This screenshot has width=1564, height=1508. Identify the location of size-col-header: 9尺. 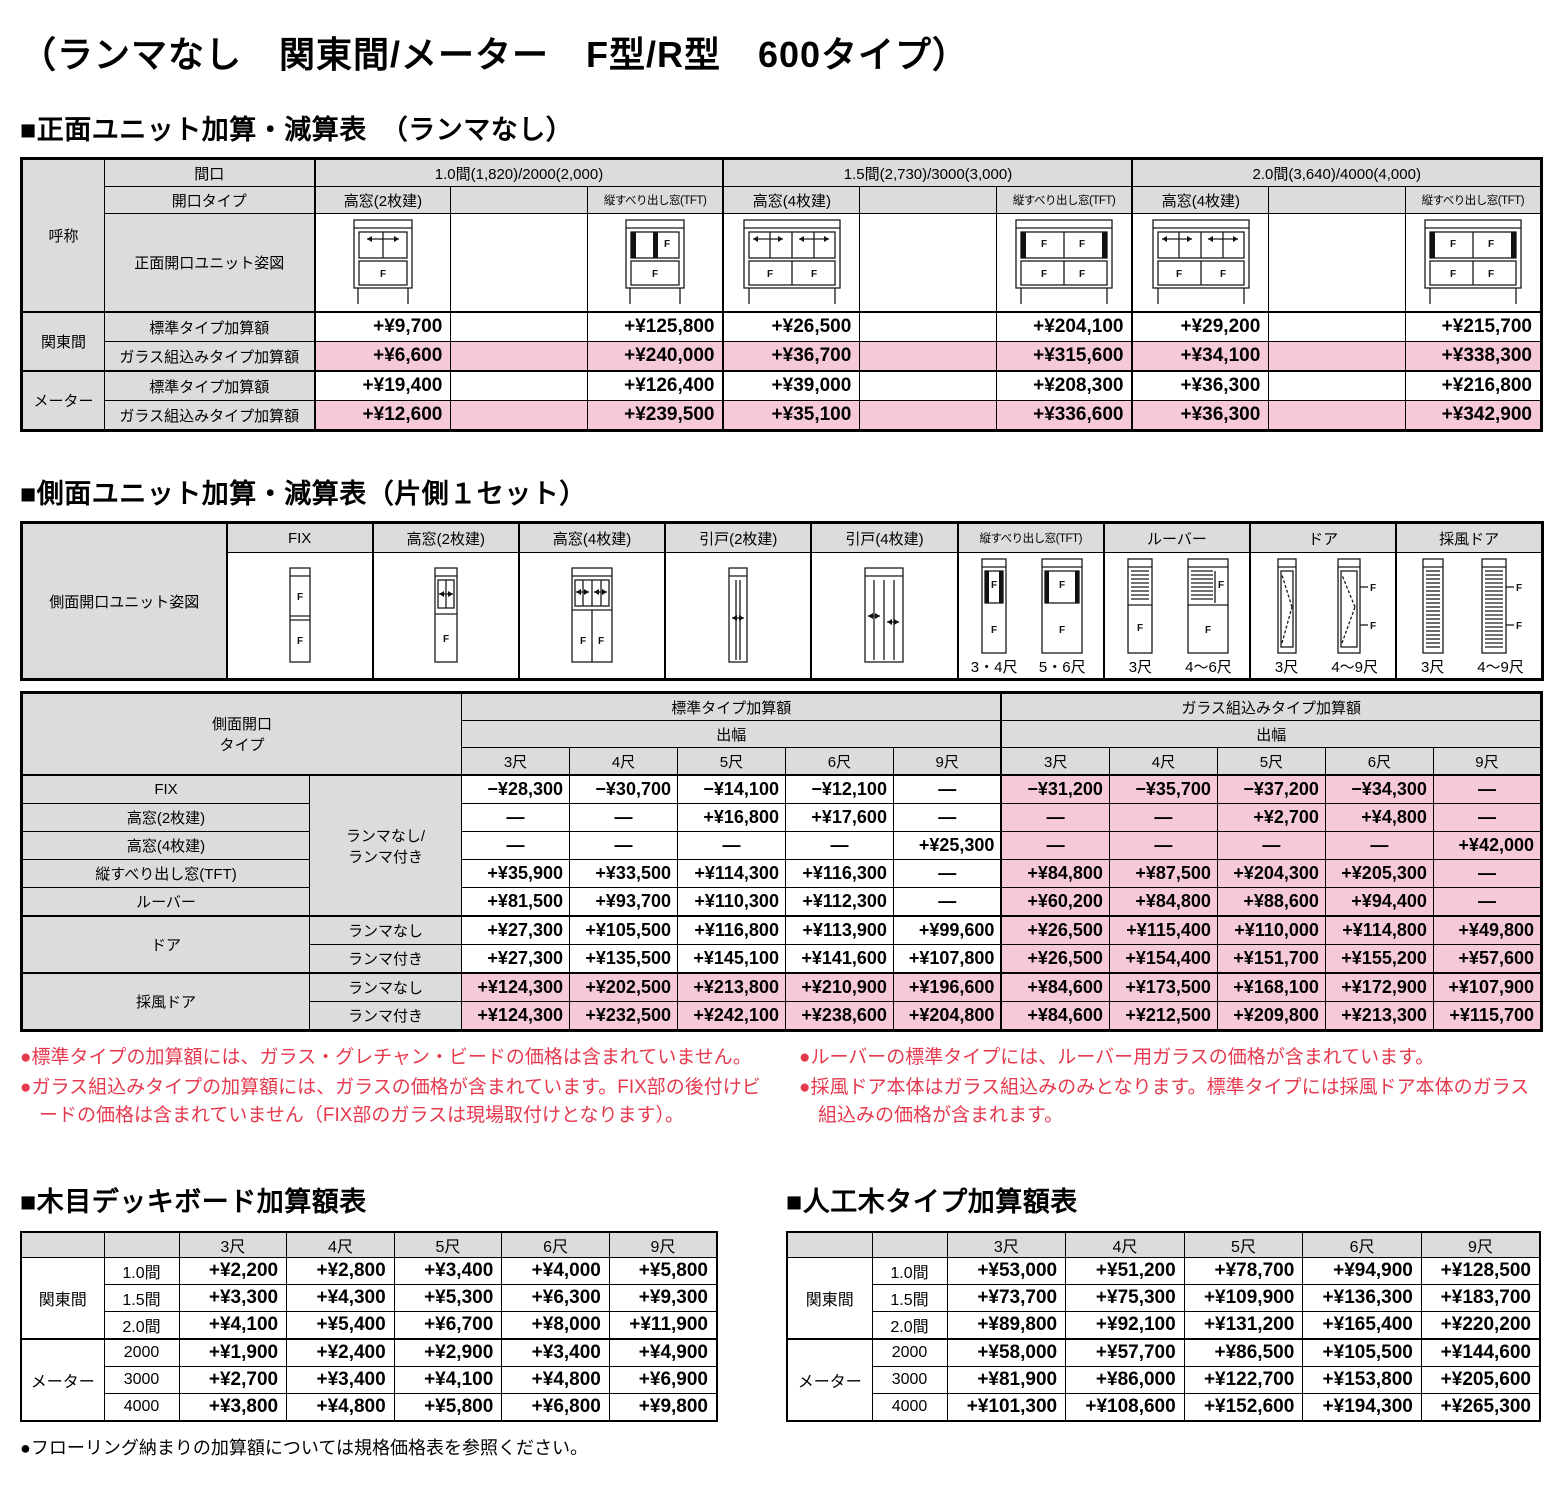
(947, 761).